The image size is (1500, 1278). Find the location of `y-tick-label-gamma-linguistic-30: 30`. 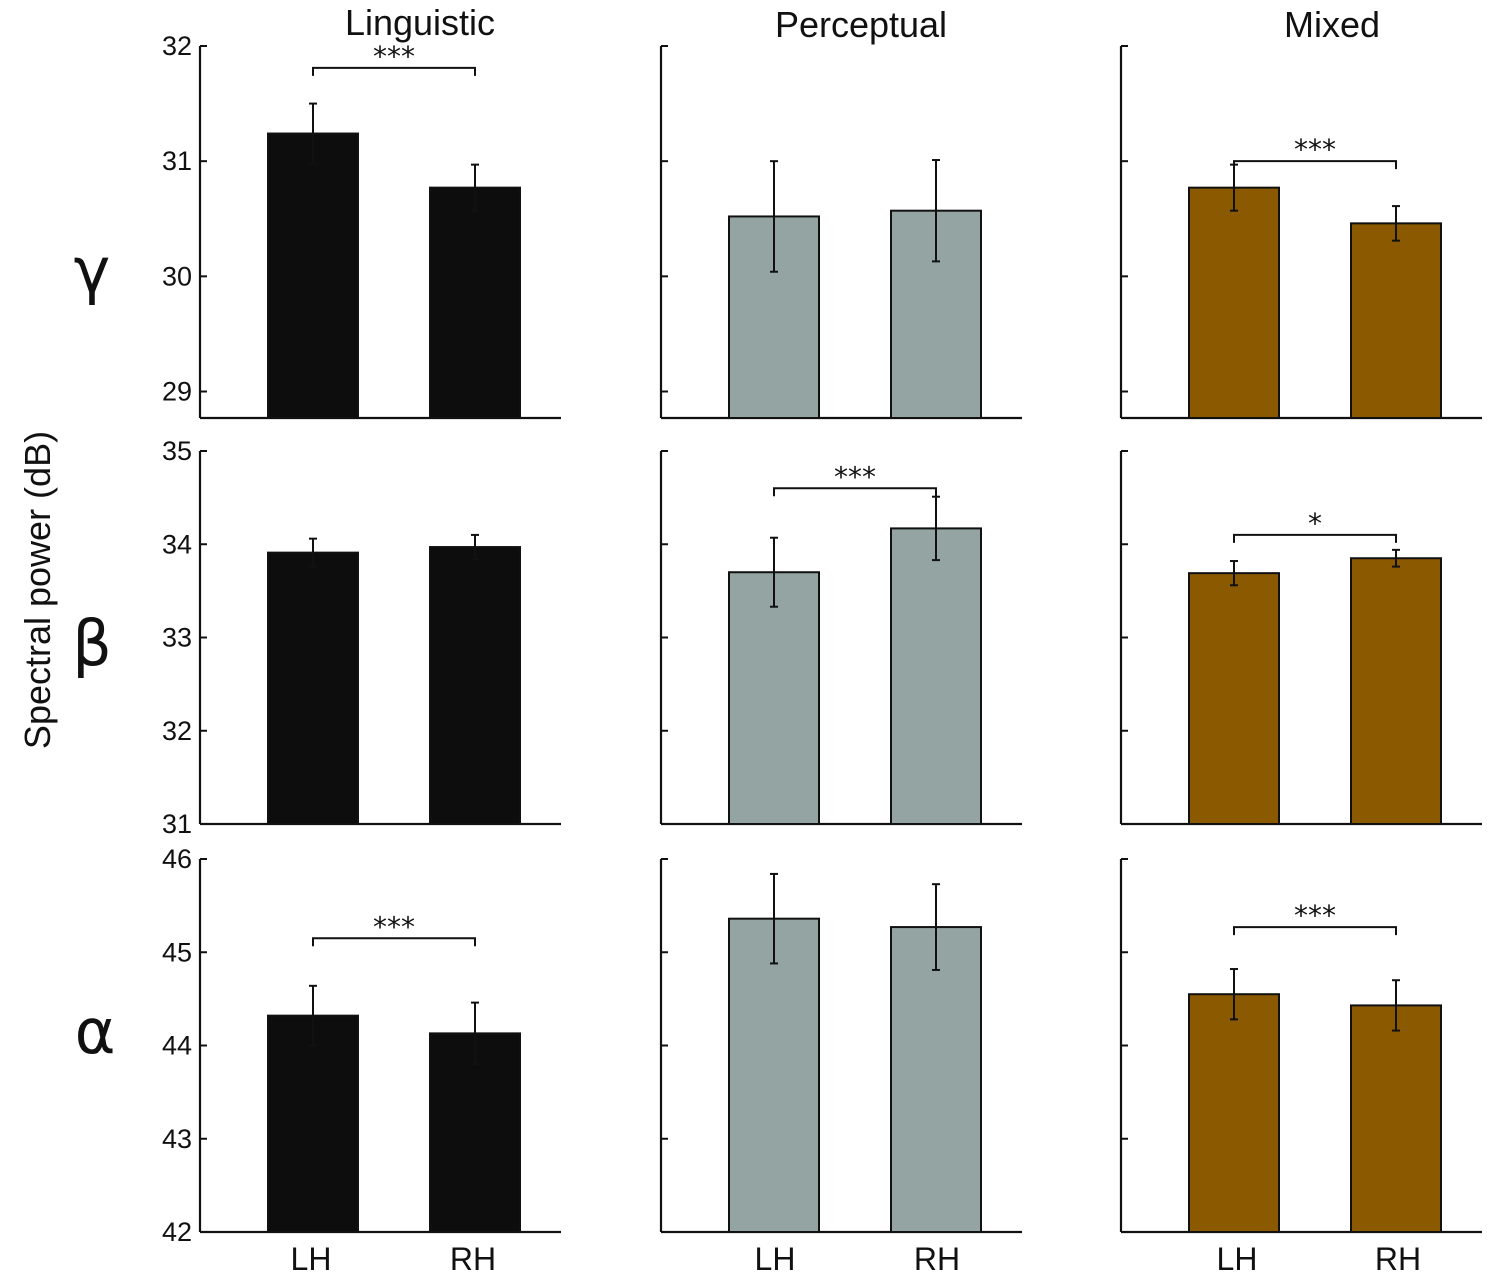

y-tick-label-gamma-linguistic-30: 30 is located at coordinates (177, 276).